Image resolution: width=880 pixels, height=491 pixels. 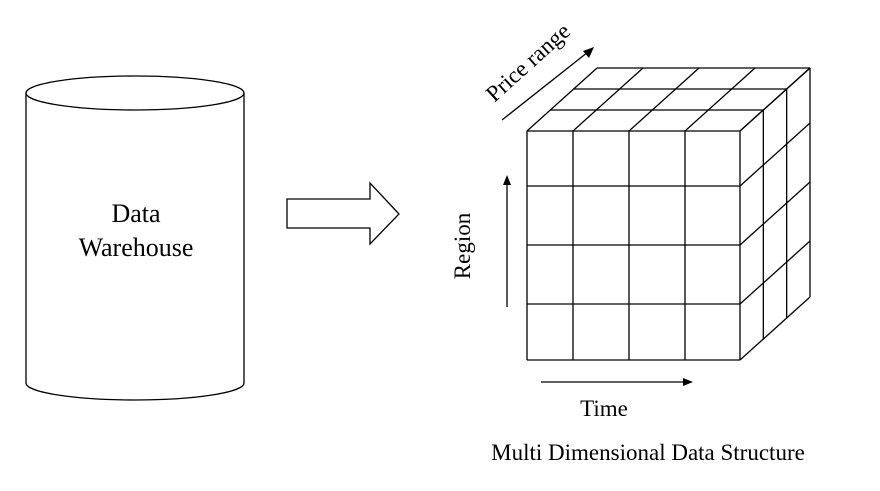 I want to click on time-arrowhead, so click(x=688, y=382).